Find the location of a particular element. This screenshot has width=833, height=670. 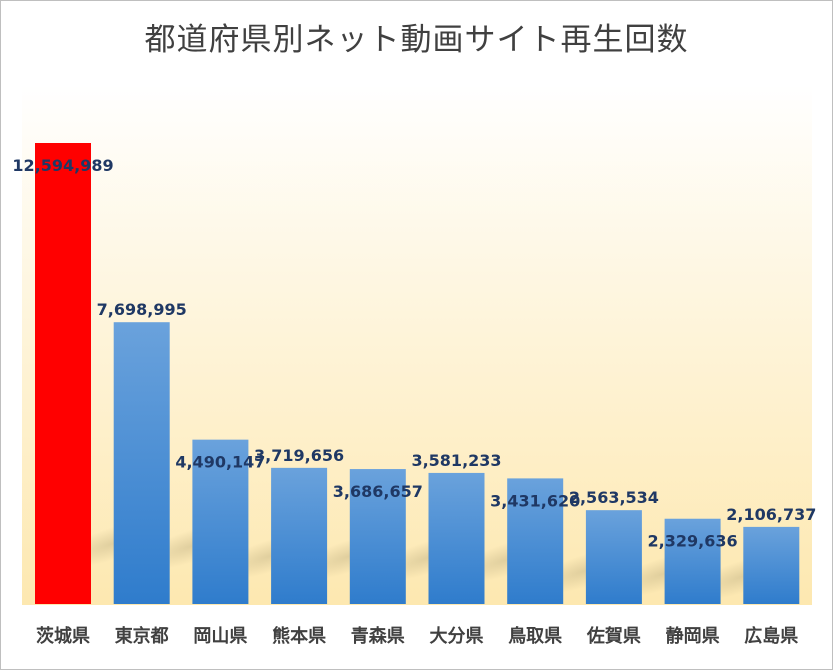

value-label-8: 2,563,534 is located at coordinates (614, 497).